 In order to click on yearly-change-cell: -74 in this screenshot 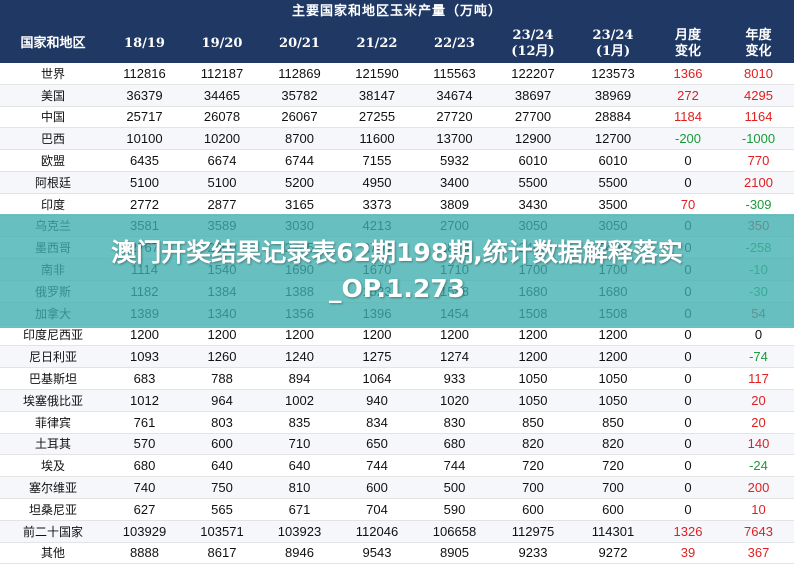, I will do `click(758, 357)`.